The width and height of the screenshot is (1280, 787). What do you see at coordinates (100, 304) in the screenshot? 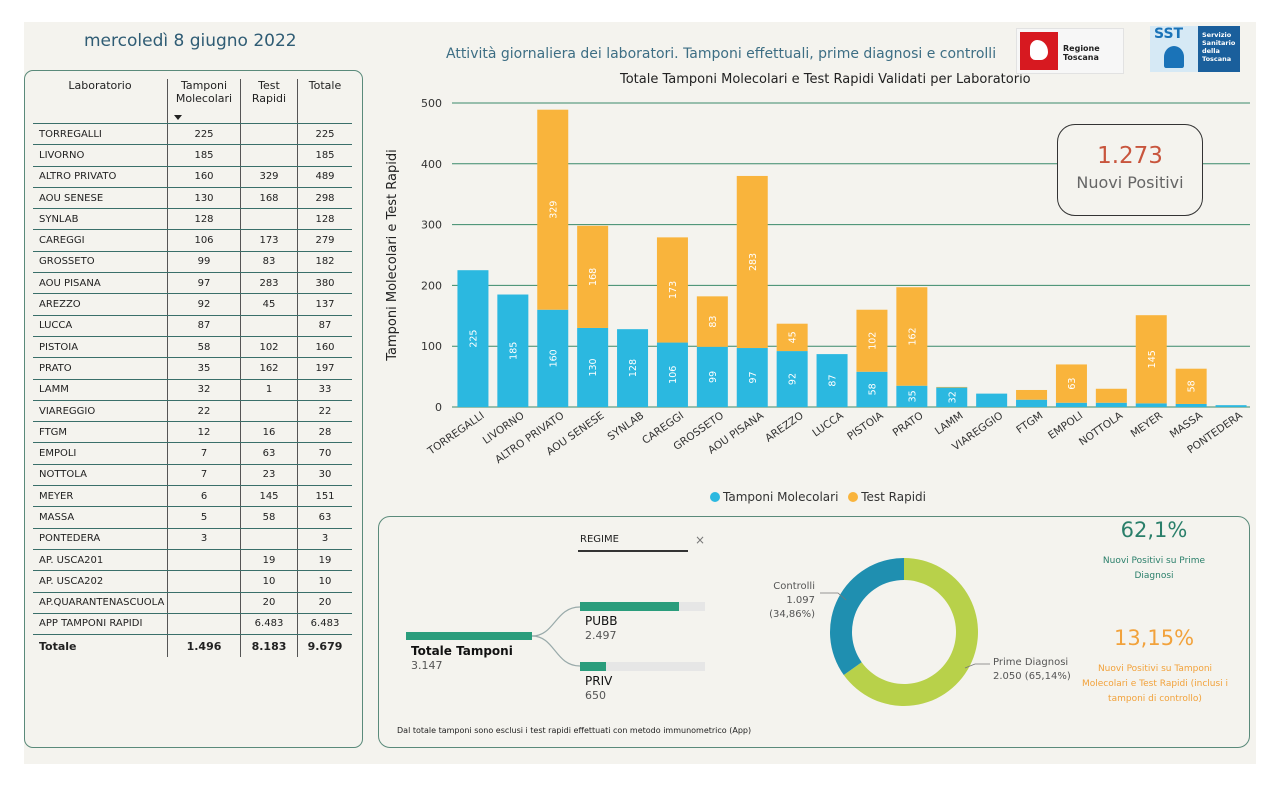
I see `cell-name: AREZZO` at bounding box center [100, 304].